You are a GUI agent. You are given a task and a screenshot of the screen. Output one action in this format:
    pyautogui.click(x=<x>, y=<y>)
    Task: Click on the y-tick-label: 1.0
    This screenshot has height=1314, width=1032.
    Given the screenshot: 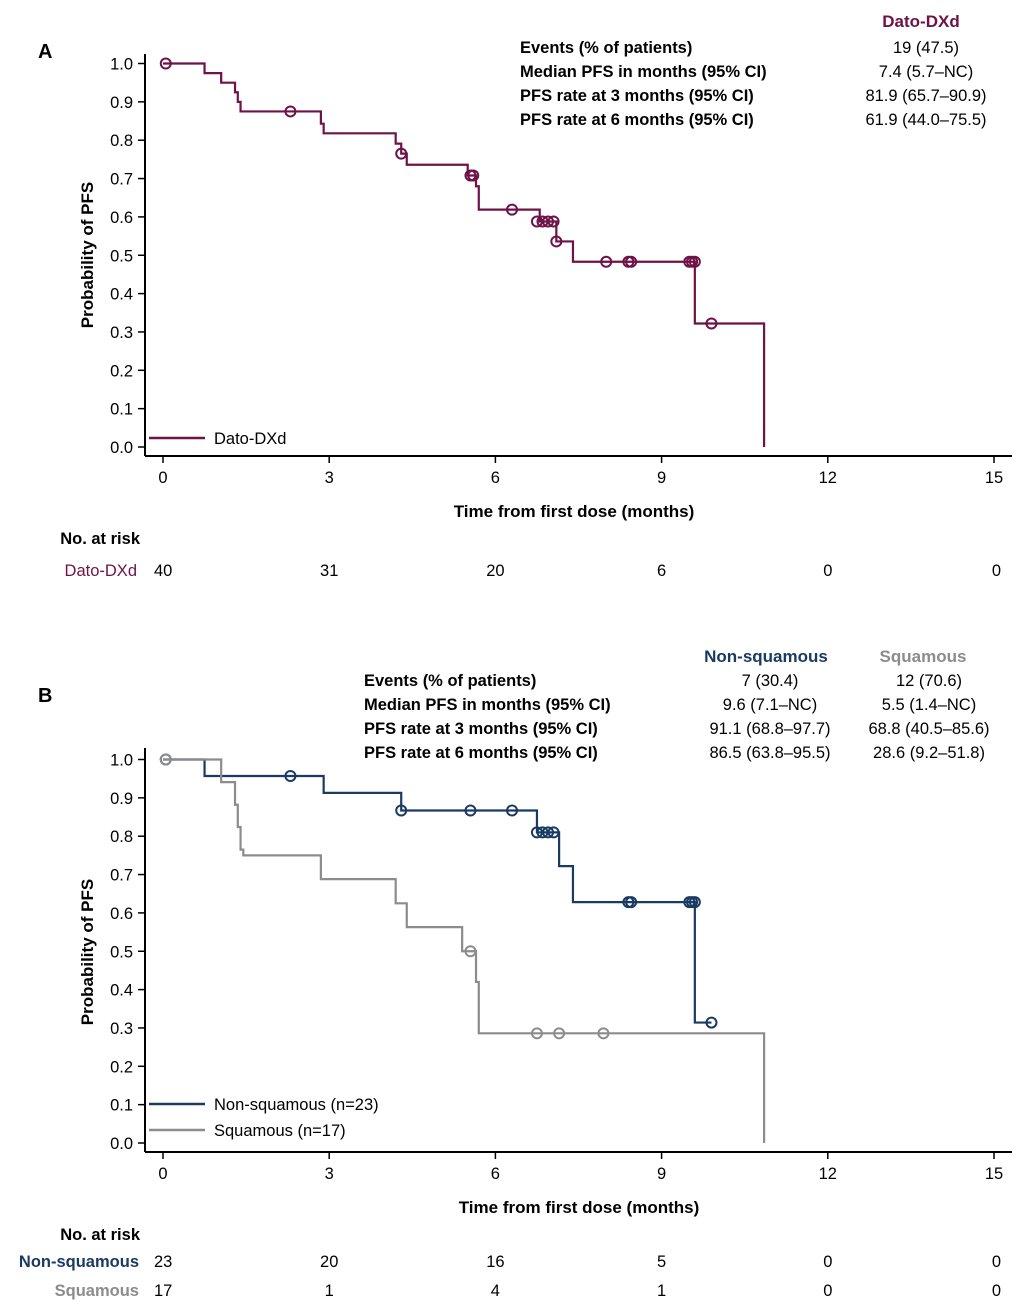 What is the action you would take?
    pyautogui.click(x=121, y=65)
    